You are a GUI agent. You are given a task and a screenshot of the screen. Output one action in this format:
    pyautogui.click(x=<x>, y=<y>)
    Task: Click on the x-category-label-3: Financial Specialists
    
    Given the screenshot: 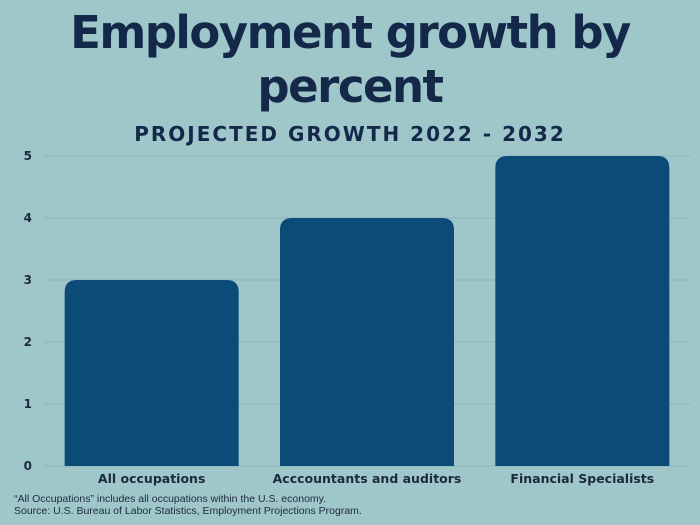 What is the action you would take?
    pyautogui.click(x=582, y=478)
    